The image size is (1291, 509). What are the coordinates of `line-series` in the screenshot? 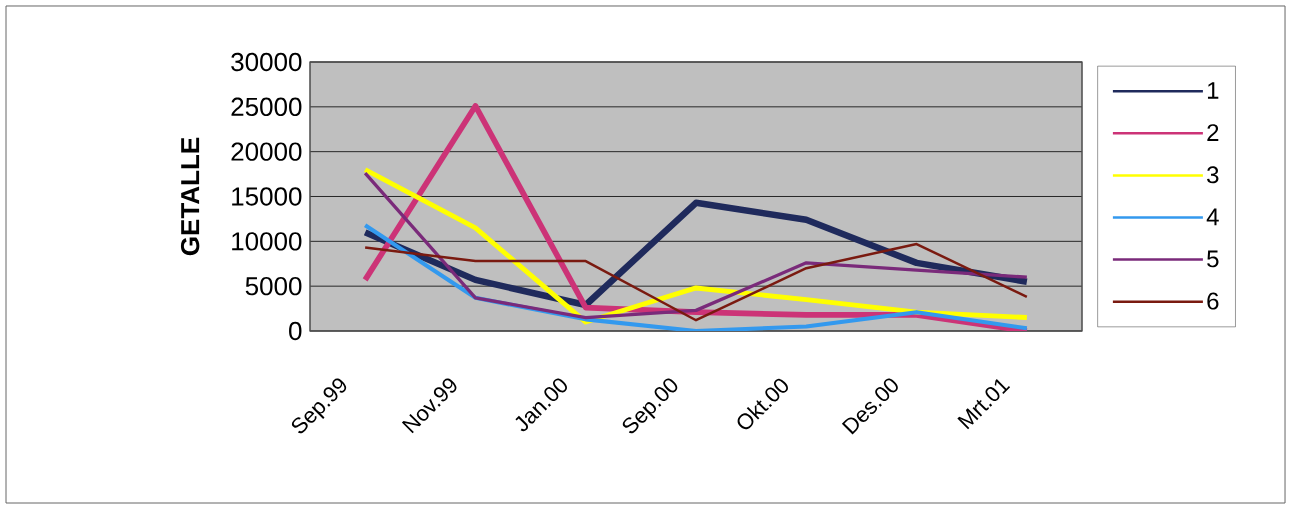 It's located at (696, 282).